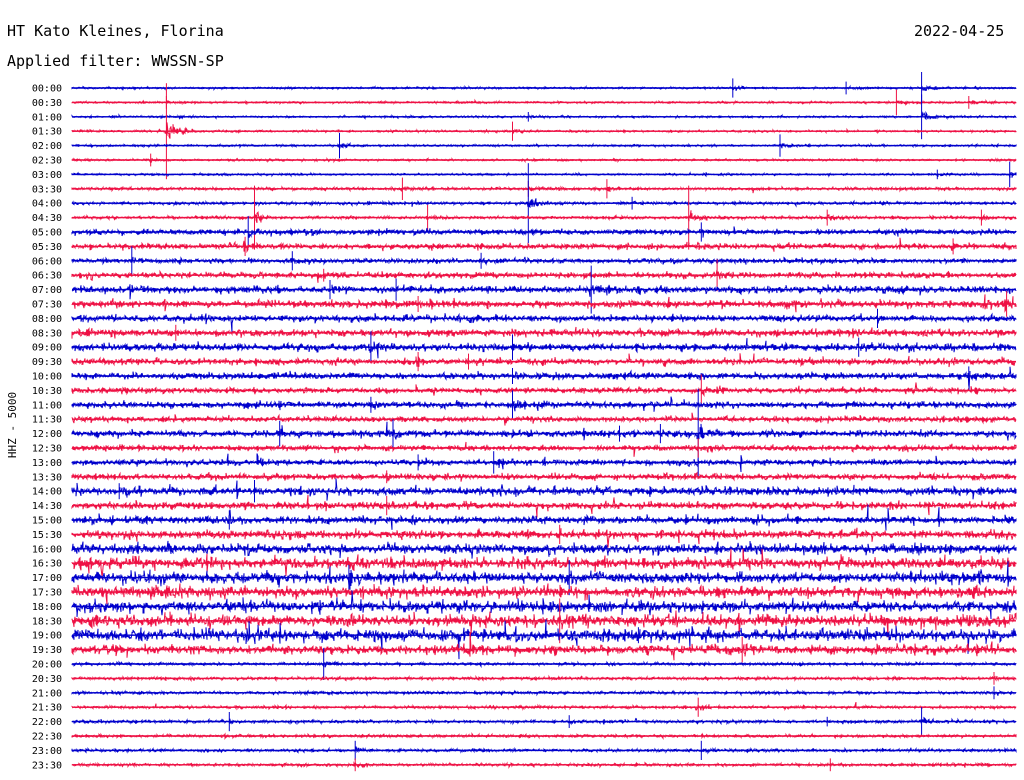 The width and height of the screenshot is (1024, 780). What do you see at coordinates (47, 290) in the screenshot?
I see `row-label: 07:00` at bounding box center [47, 290].